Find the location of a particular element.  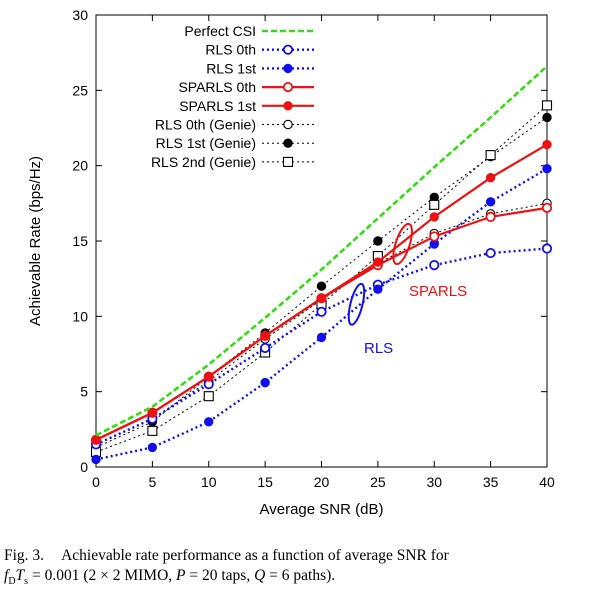

sparls-bracket-ellipse is located at coordinates (402, 244).